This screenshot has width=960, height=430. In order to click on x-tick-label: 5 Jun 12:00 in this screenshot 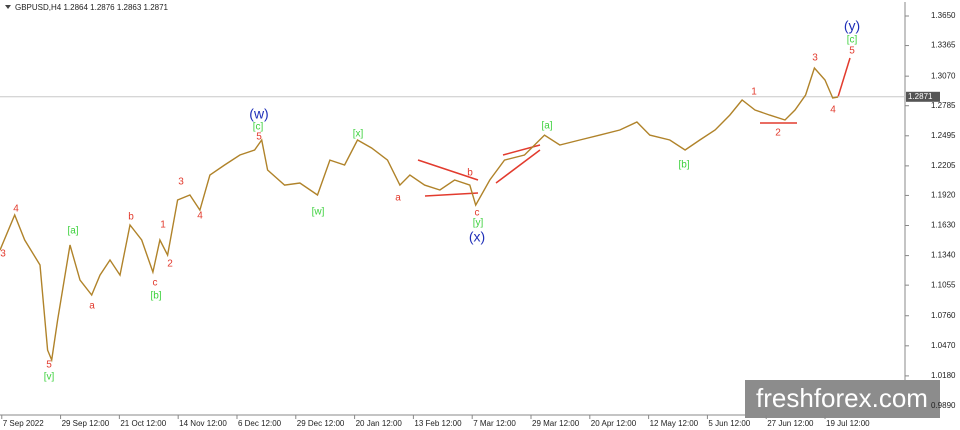, I will do `click(729, 423)`.